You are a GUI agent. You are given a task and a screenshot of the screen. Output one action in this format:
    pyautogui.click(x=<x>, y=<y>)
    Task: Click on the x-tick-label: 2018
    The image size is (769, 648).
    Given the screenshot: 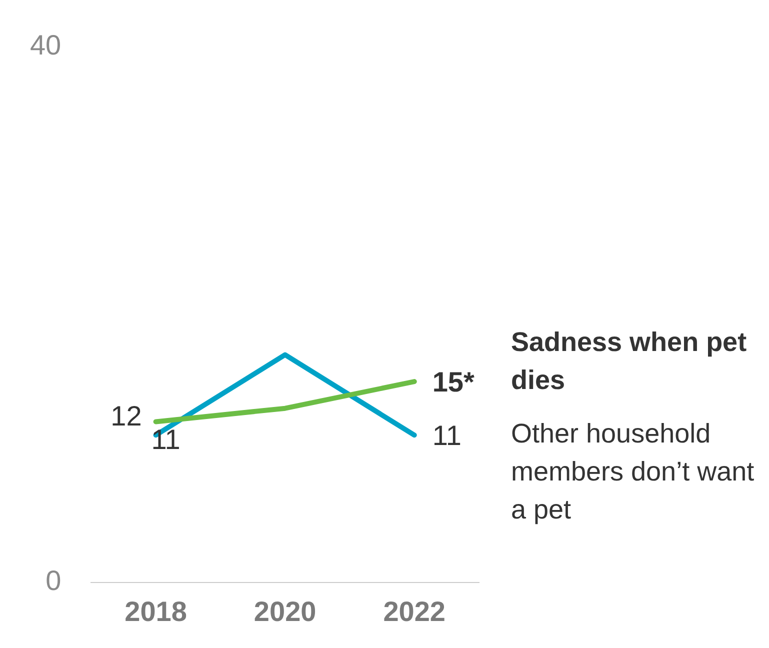 What is the action you would take?
    pyautogui.click(x=155, y=611)
    